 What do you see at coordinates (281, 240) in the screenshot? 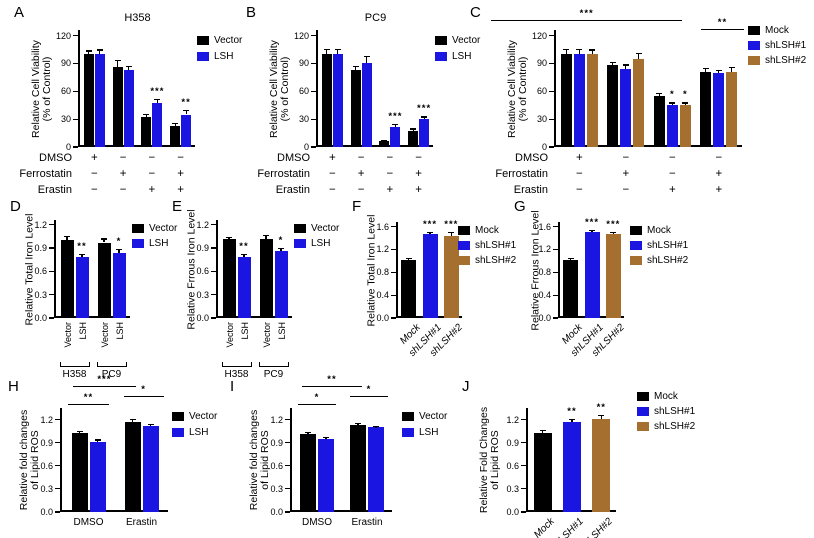
I see `significance-stars: *` at bounding box center [281, 240].